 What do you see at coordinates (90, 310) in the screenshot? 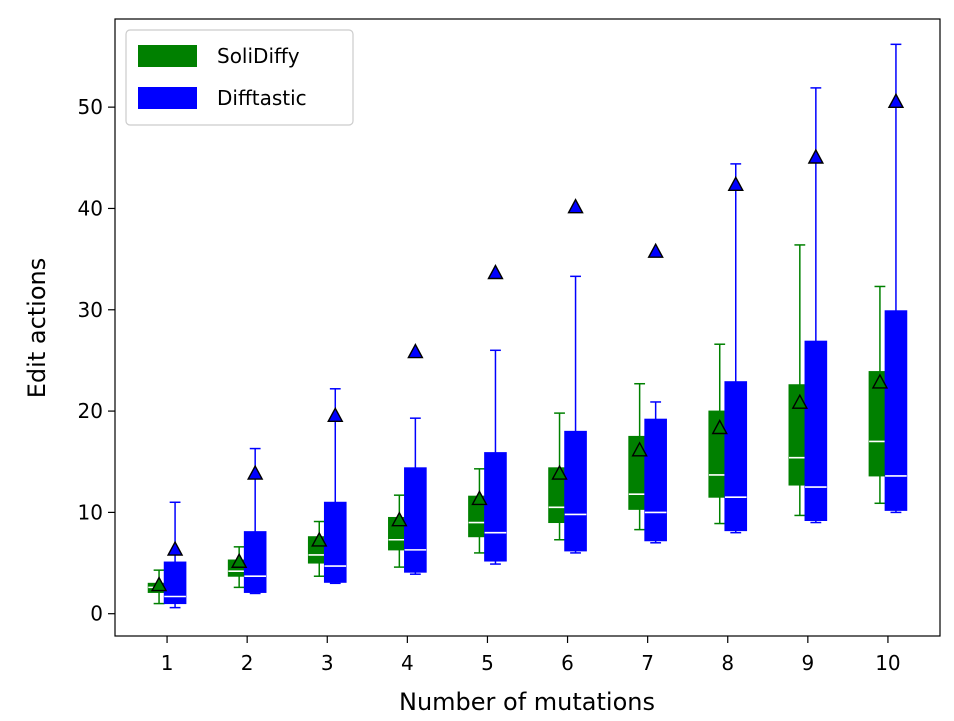
I see `y-tick-label: 30` at bounding box center [90, 310].